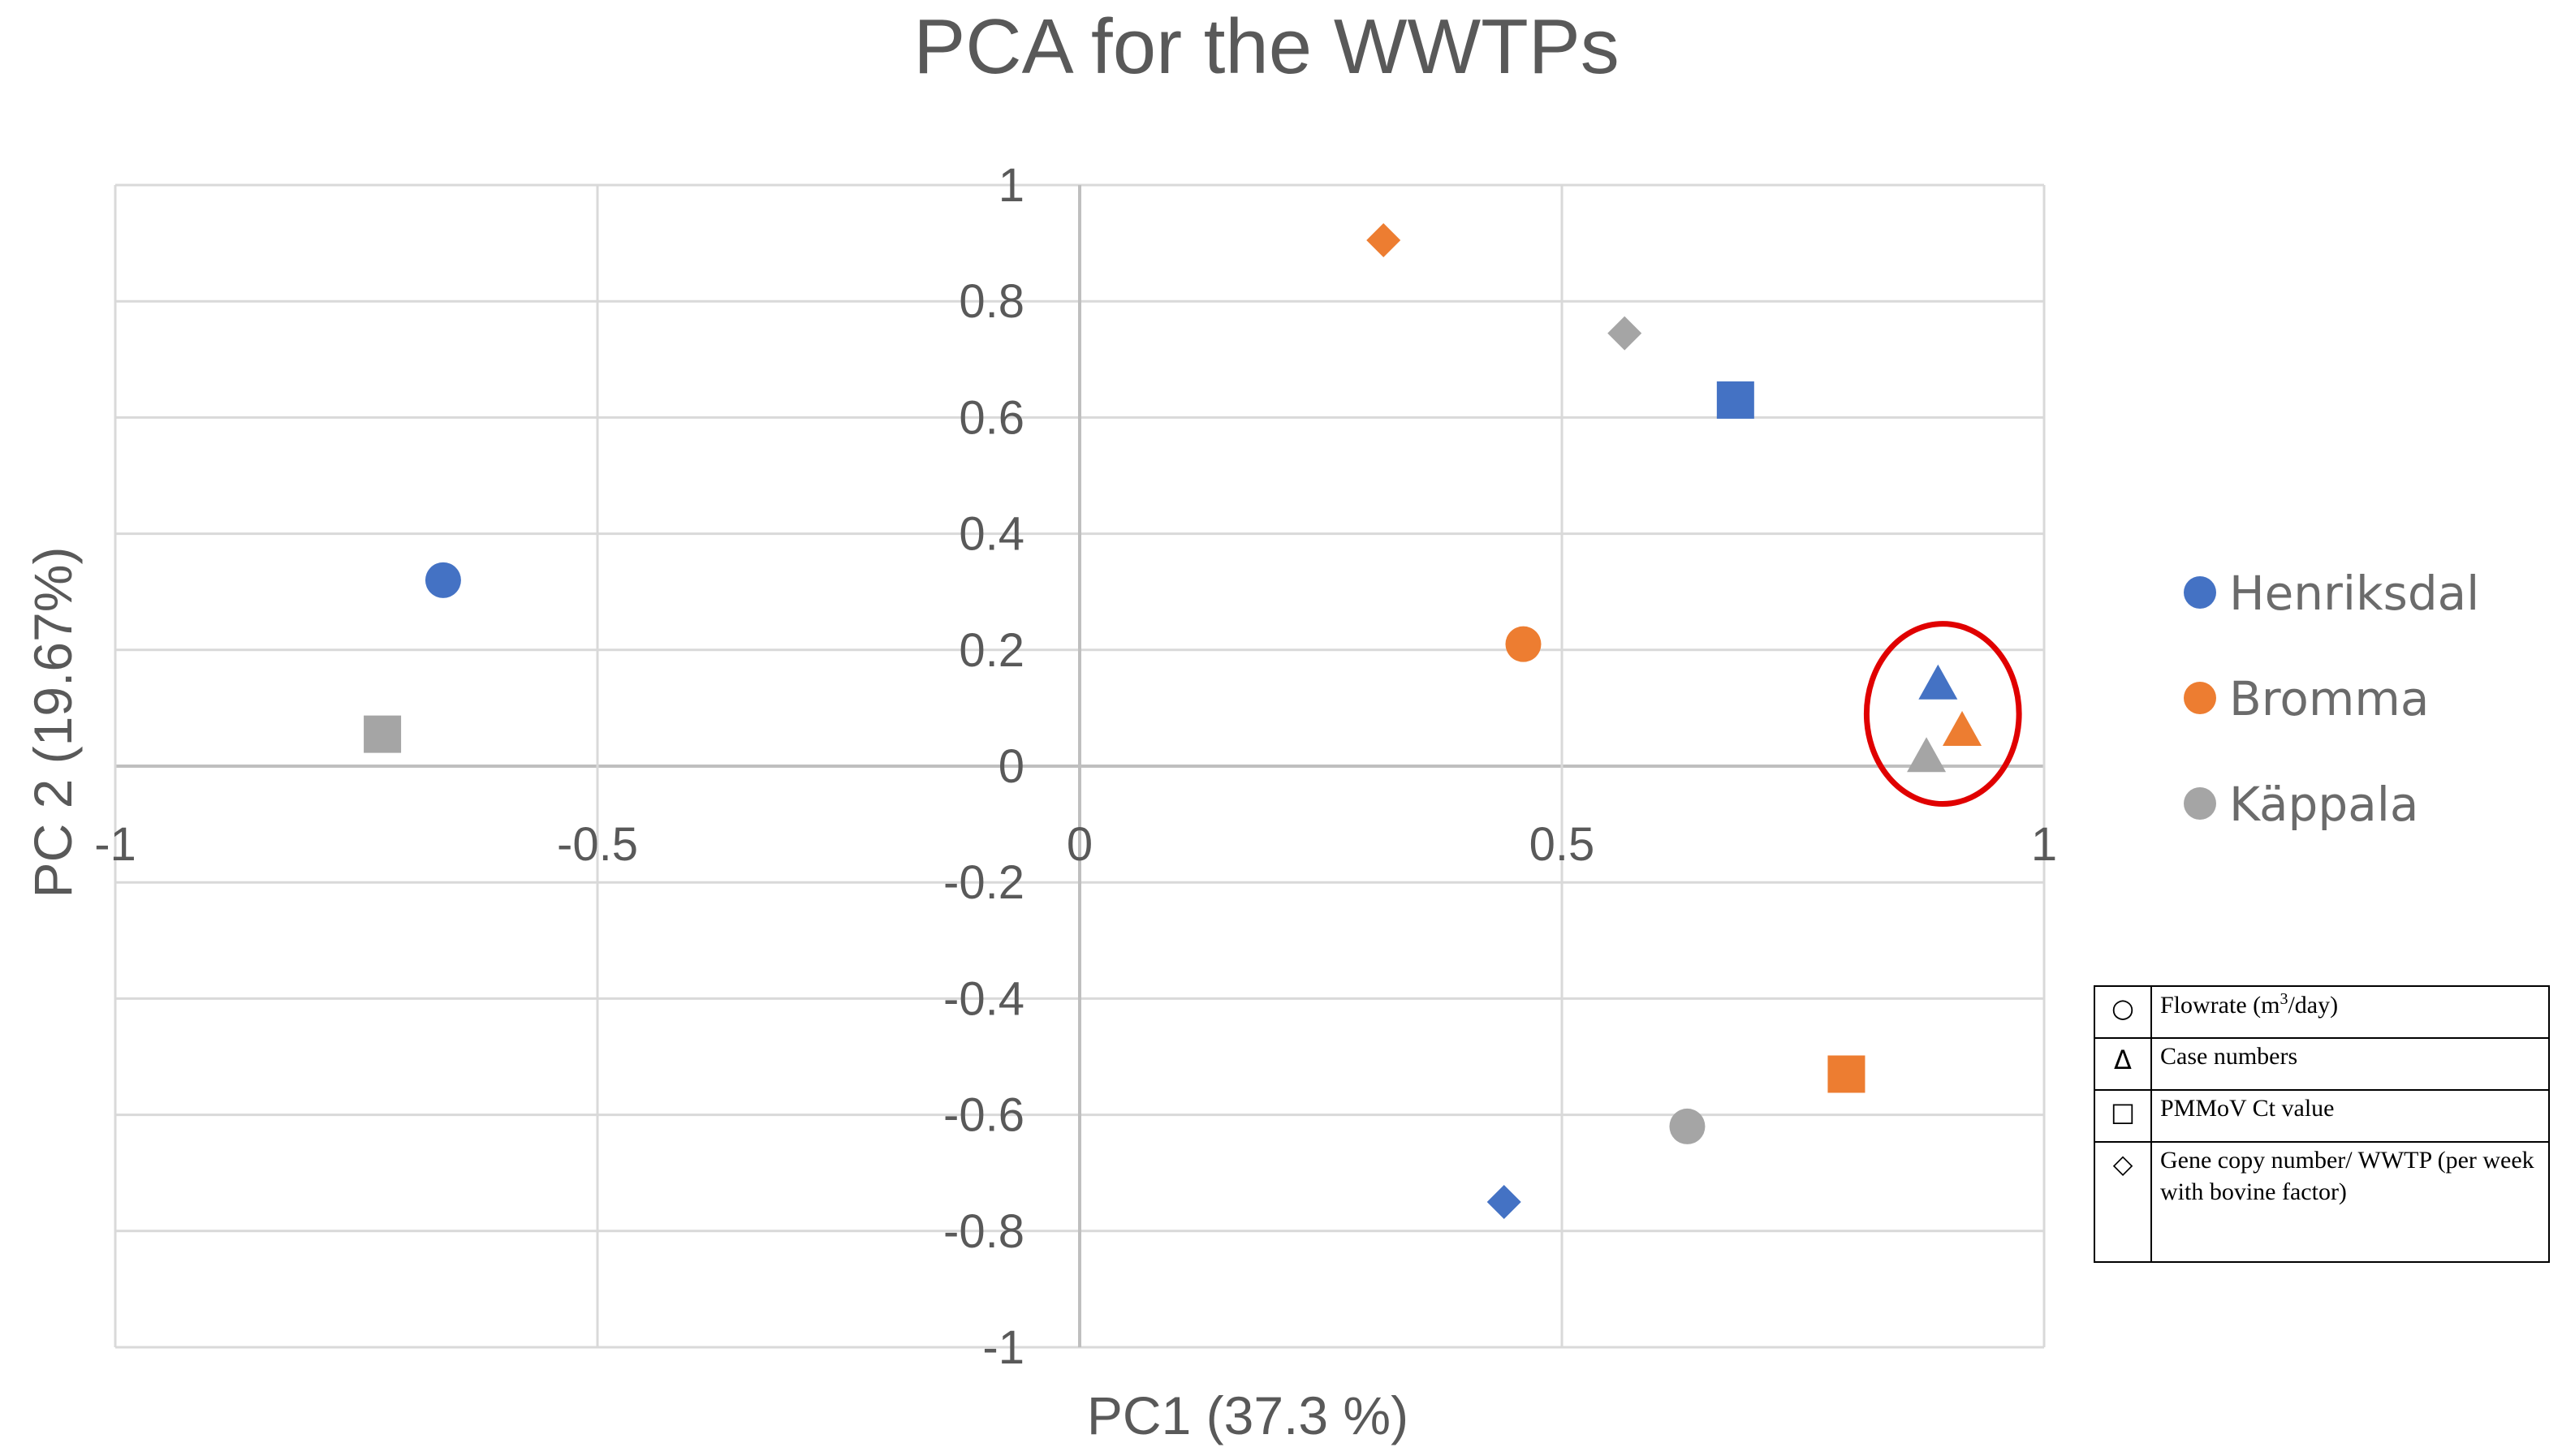 The width and height of the screenshot is (2575, 1456). Describe the element at coordinates (1735, 400) in the screenshot. I see `henriksdal-square-point` at that location.